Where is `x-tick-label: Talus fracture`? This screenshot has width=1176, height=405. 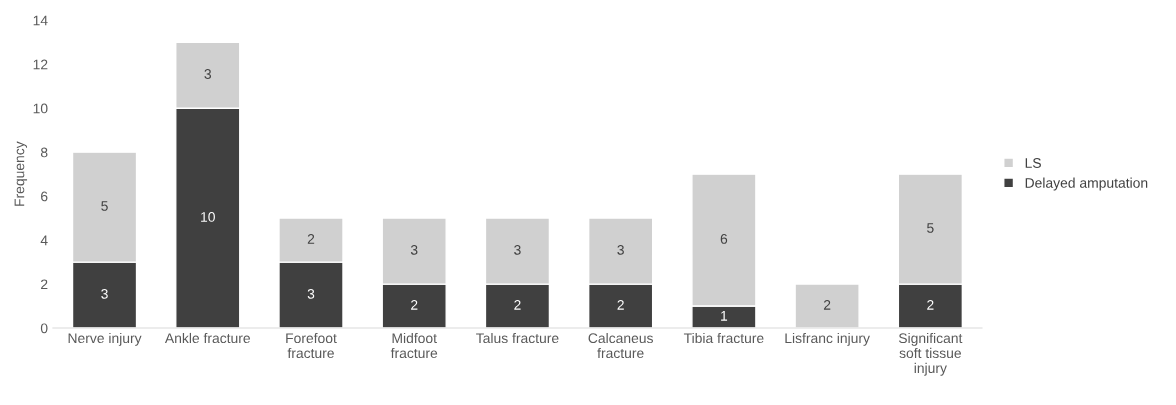 x-tick-label: Talus fracture is located at coordinates (517, 338).